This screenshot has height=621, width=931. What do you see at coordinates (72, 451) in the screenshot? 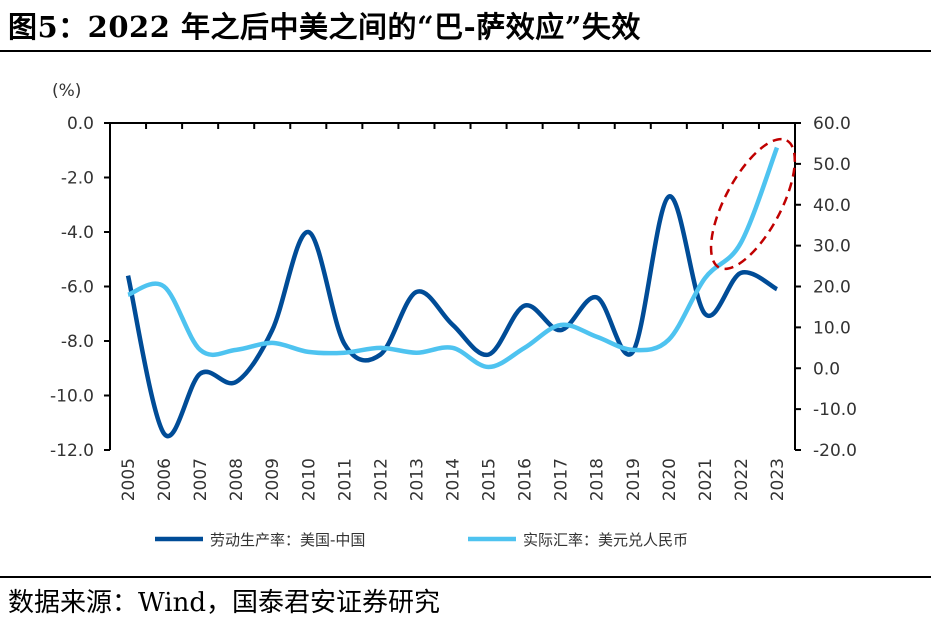
I see `left-tick-label: -12.0` at bounding box center [72, 451].